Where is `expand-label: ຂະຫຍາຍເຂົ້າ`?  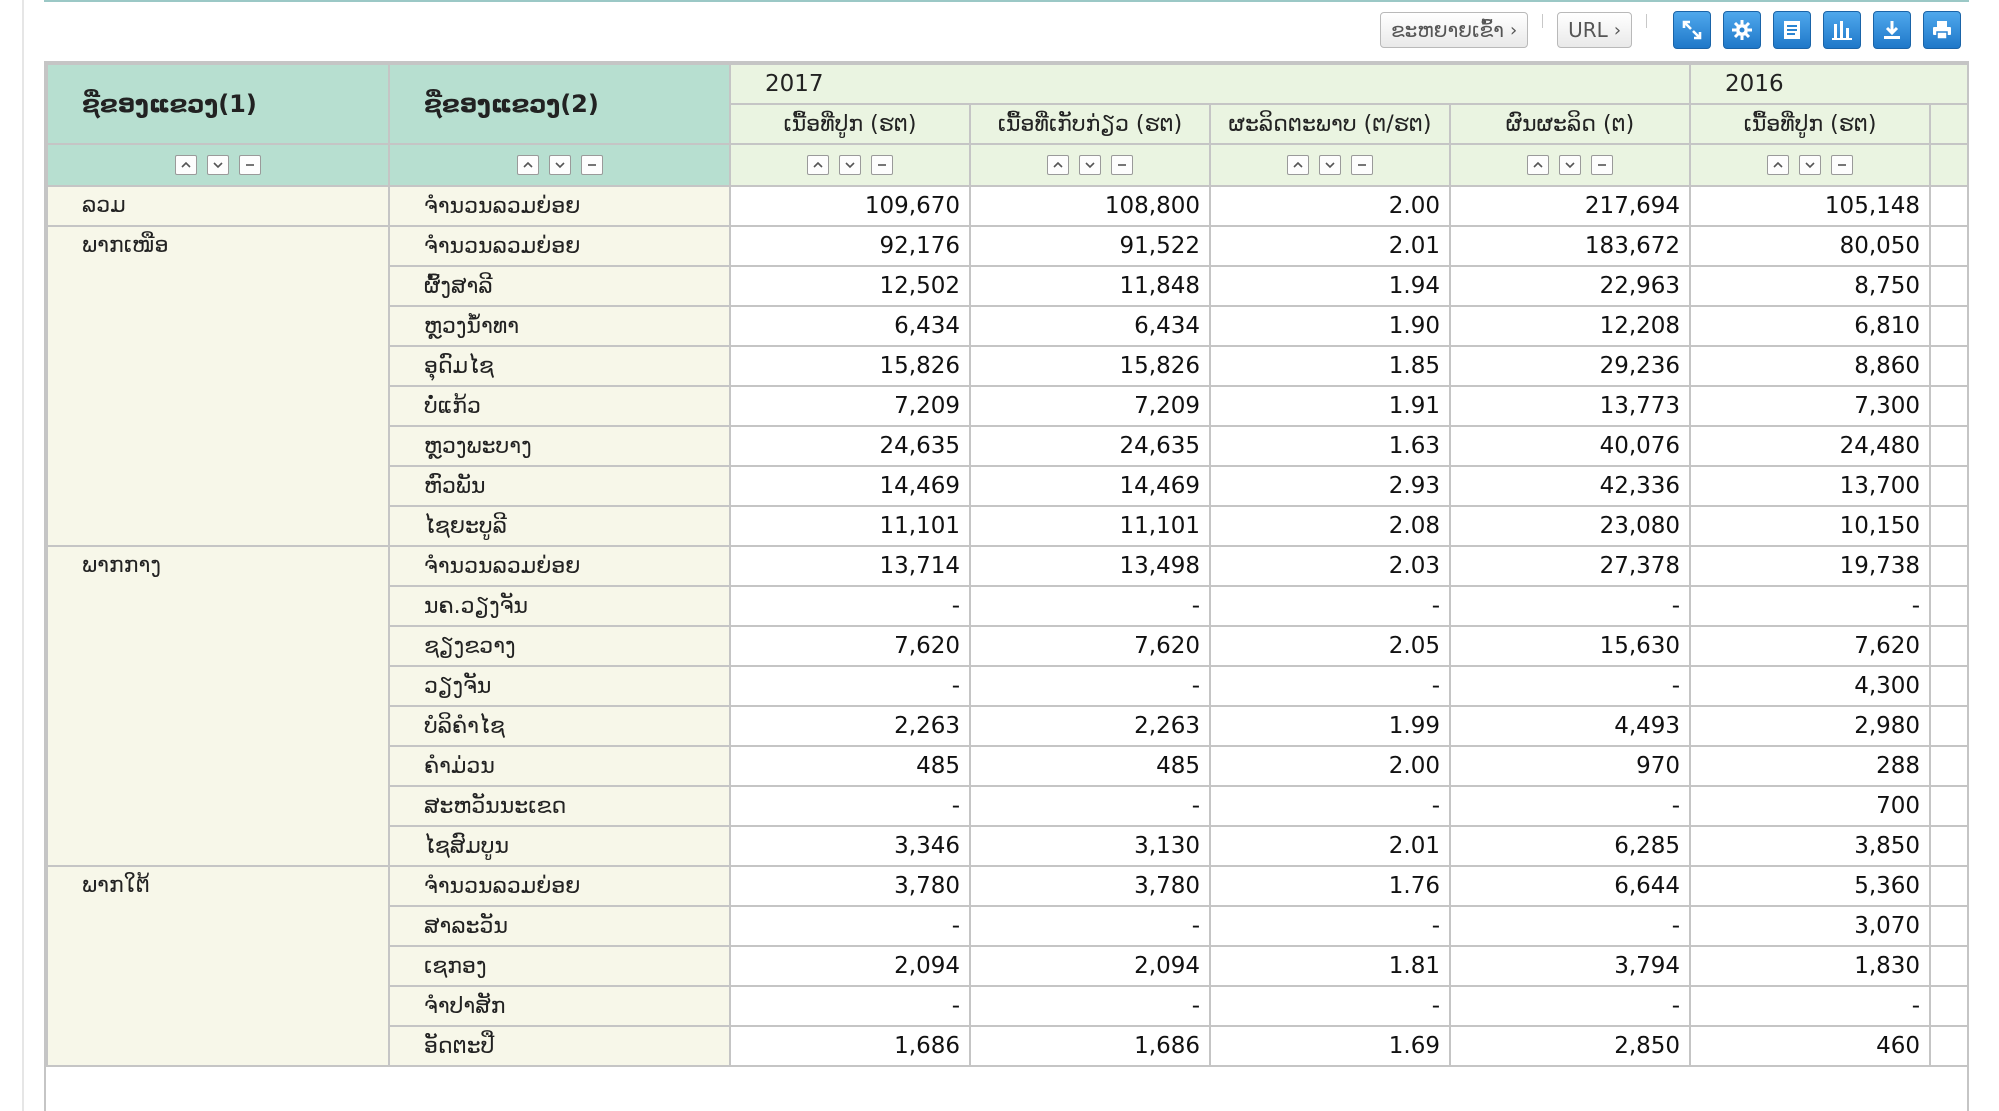 expand-label: ຂະຫຍາຍເຂົ້າ is located at coordinates (1447, 30).